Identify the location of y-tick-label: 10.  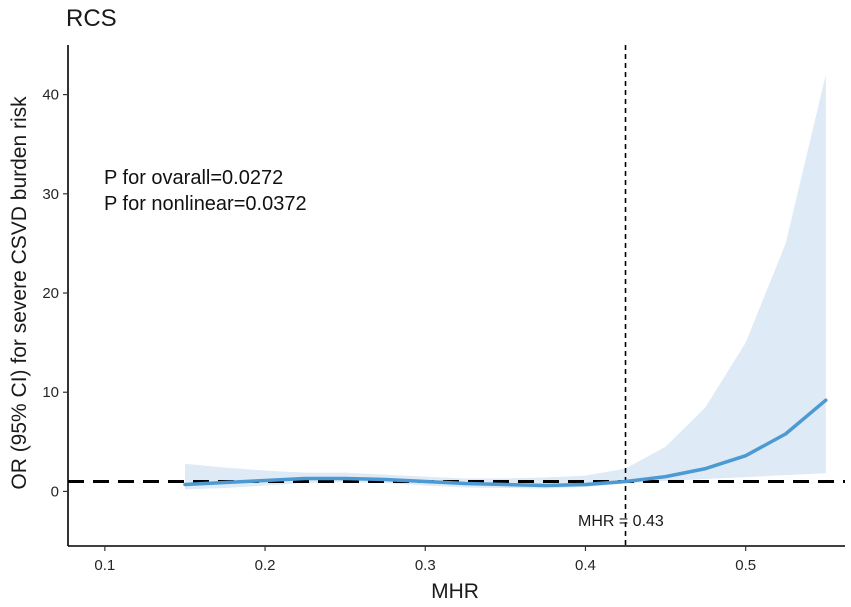
(50, 392).